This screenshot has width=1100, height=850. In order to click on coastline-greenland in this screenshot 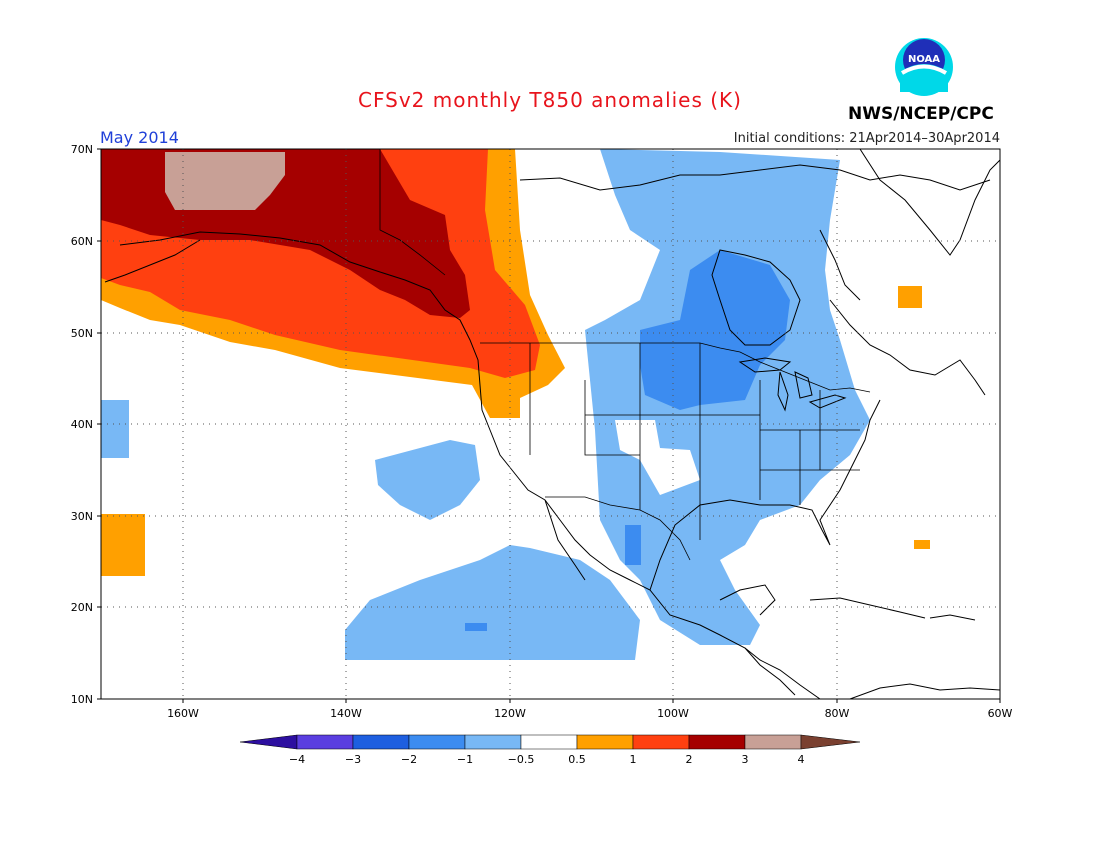, I will do `click(929, 202)`.